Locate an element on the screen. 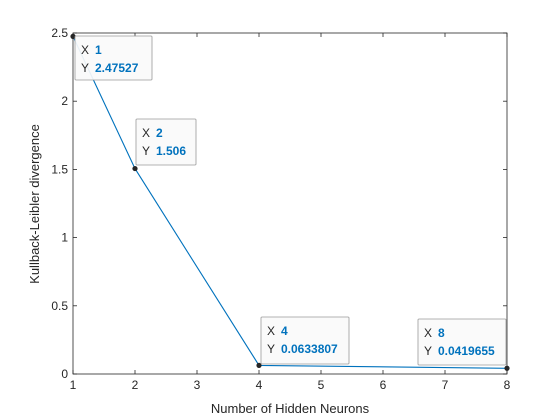 The width and height of the screenshot is (560, 420). y-tick-label: 2.5 is located at coordinates (59, 33).